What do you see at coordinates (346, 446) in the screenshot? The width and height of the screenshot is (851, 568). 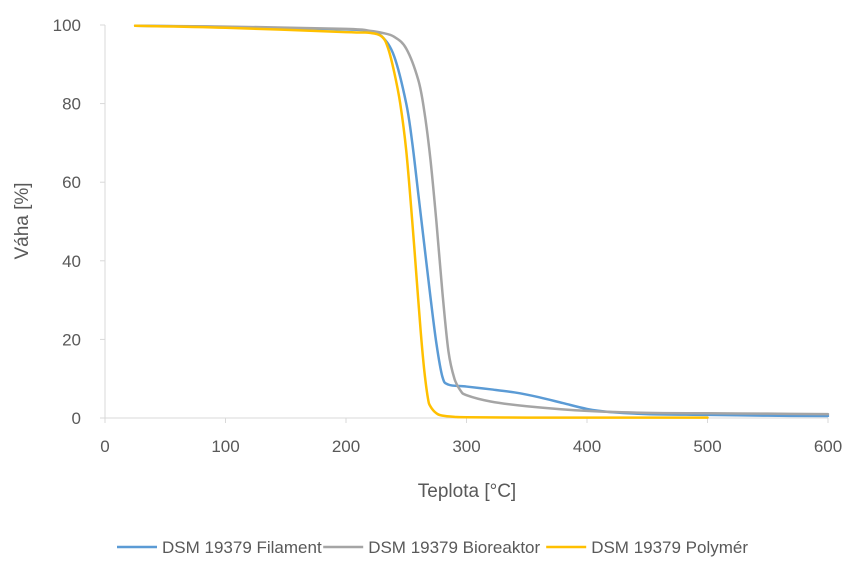 I see `x-tick-label: 200` at bounding box center [346, 446].